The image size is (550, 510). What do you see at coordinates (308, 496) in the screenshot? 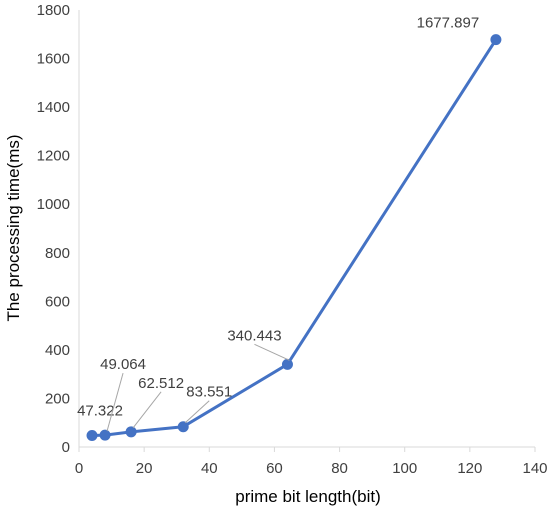
I see `x-axis-title: prime bit length(bit)` at bounding box center [308, 496].